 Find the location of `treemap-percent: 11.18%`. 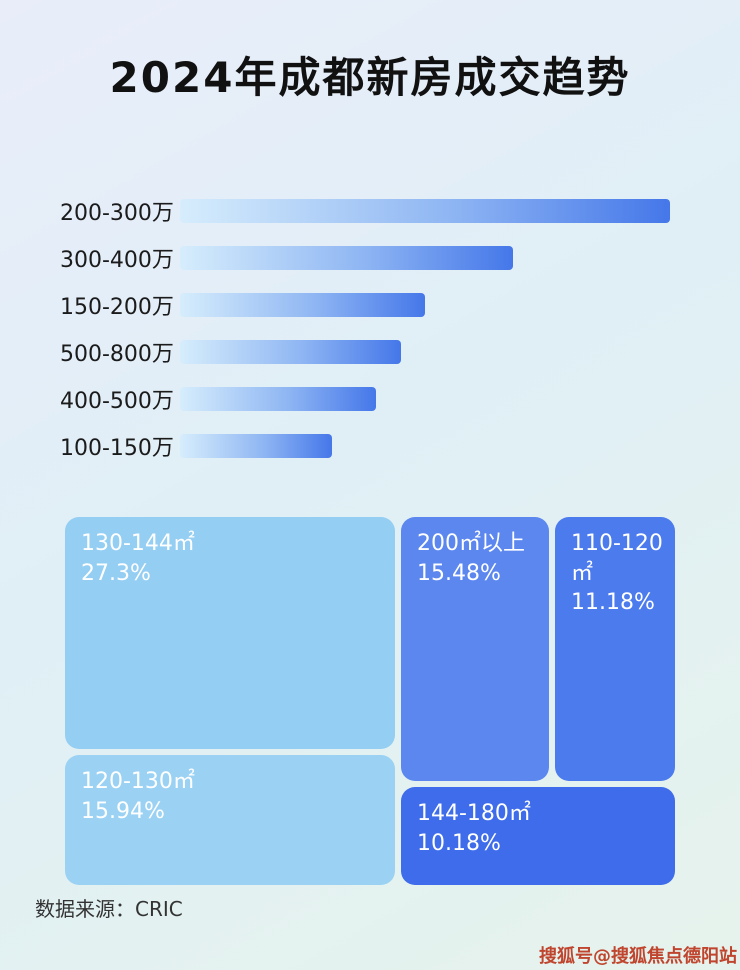

treemap-percent: 11.18% is located at coordinates (613, 603).